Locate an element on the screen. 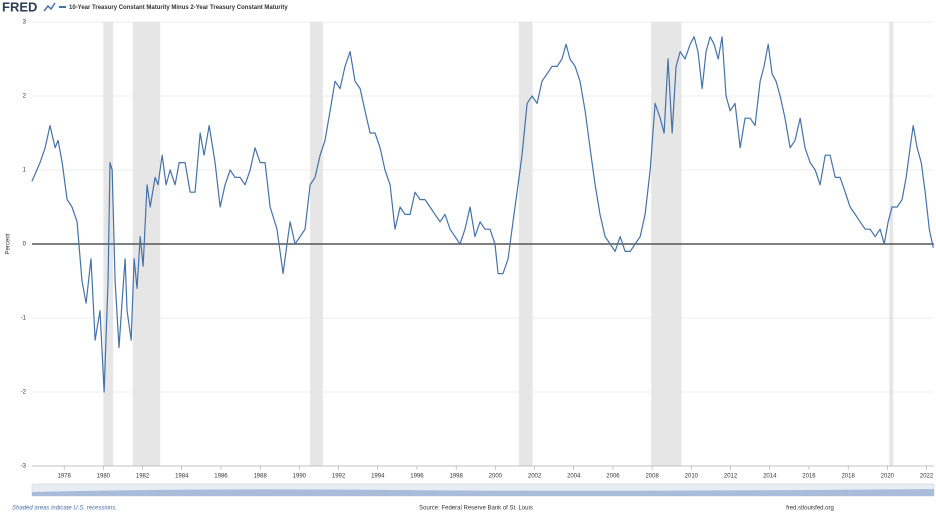 Image resolution: width=936 pixels, height=514 pixels. x-tick-label: 2006 is located at coordinates (613, 477).